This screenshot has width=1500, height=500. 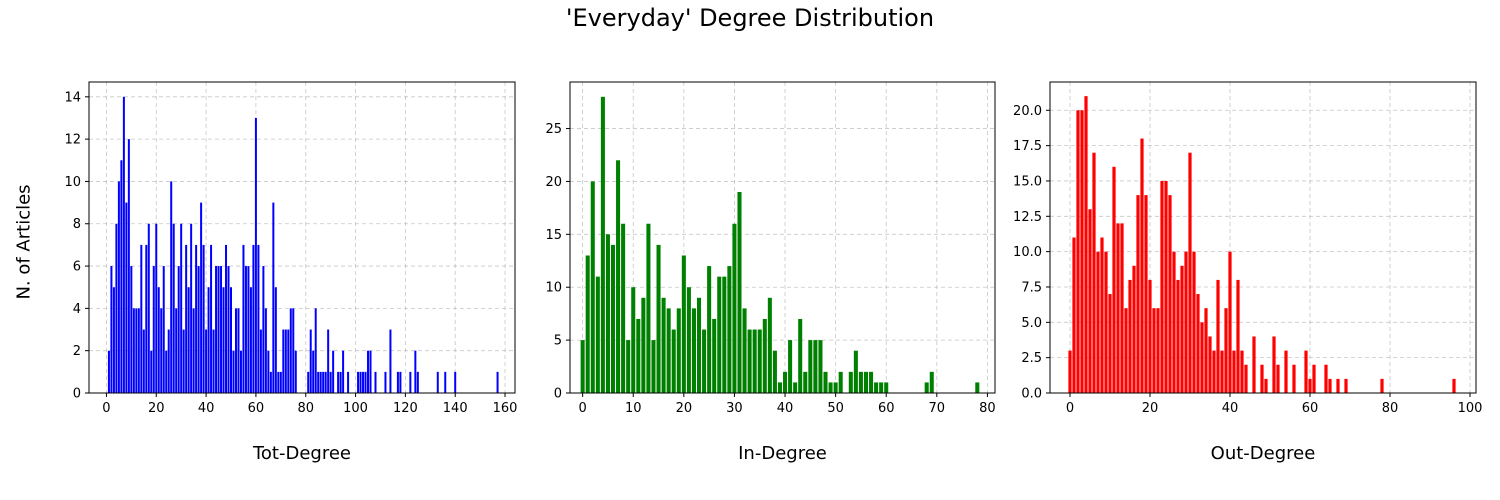 I want to click on out-degree-x-tick-label: 80, so click(x=1390, y=408).